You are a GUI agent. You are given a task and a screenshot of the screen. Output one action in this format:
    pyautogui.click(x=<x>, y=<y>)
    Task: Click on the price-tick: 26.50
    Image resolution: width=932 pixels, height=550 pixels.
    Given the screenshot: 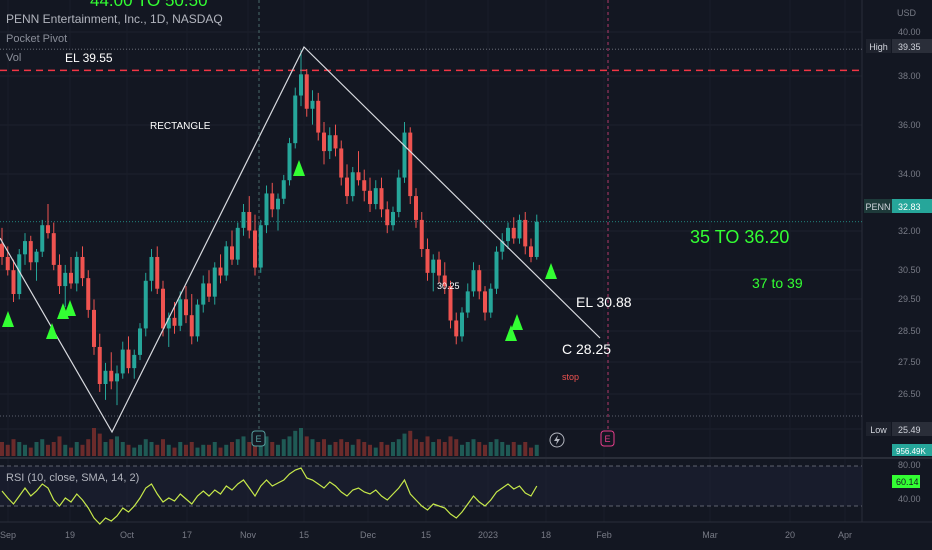 What is the action you would take?
    pyautogui.click(x=909, y=394)
    